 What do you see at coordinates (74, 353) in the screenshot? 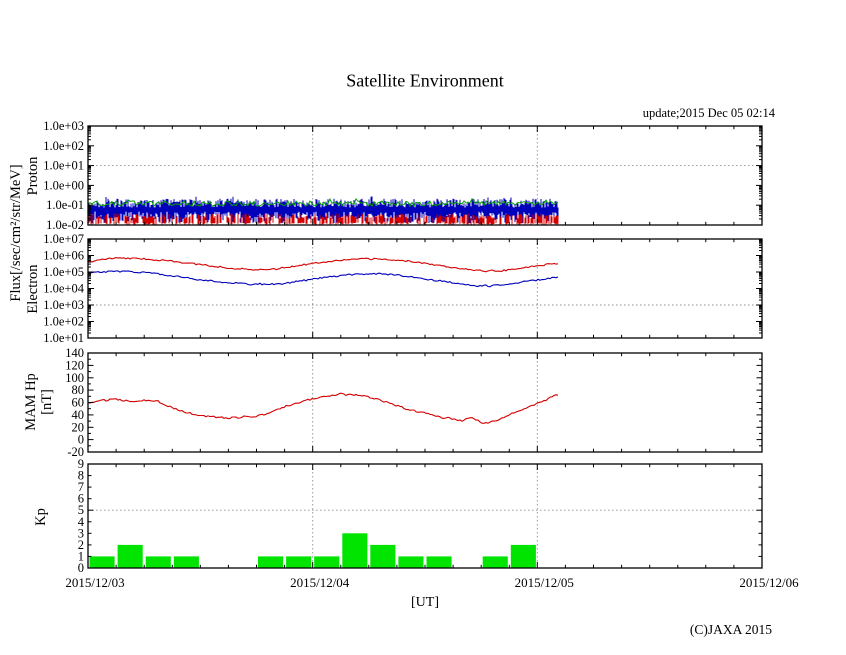
I see `y-tick-label: 140` at bounding box center [74, 353].